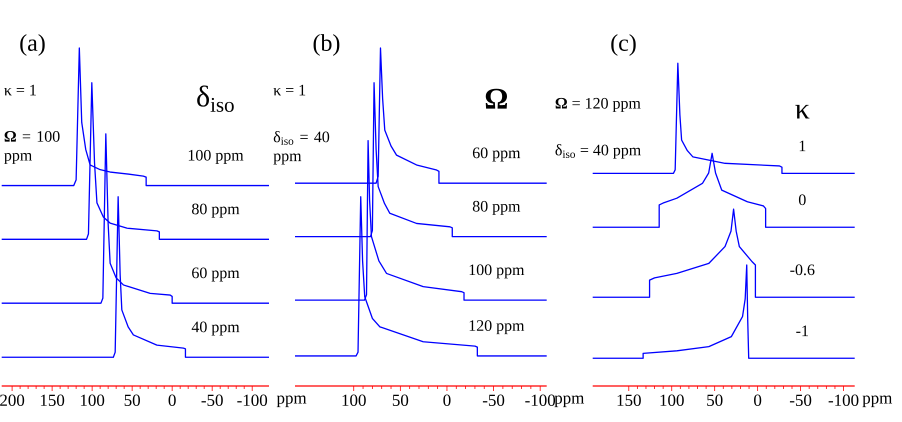 This screenshot has height=422, width=902. I want to click on x-tick-label: 200, so click(12, 400).